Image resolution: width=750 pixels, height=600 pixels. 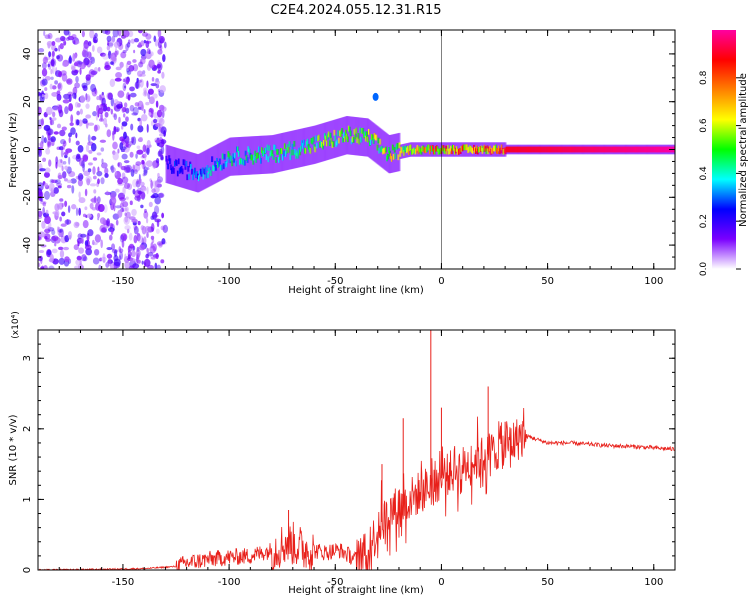 I want to click on snr-x-tick-label: 0, so click(x=441, y=582).